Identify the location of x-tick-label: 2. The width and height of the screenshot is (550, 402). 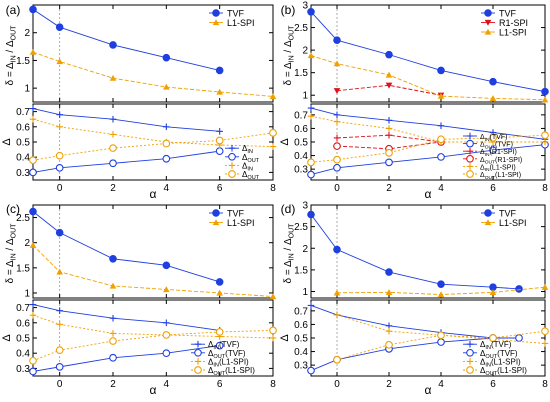
(389, 384).